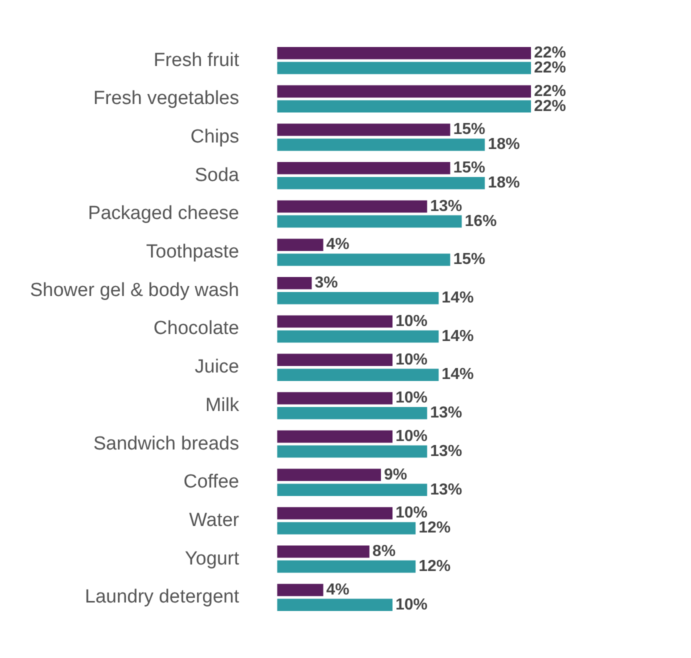 Image resolution: width=691 pixels, height=658 pixels. Describe the element at coordinates (396, 475) in the screenshot. I see `data-label: 9%` at that location.